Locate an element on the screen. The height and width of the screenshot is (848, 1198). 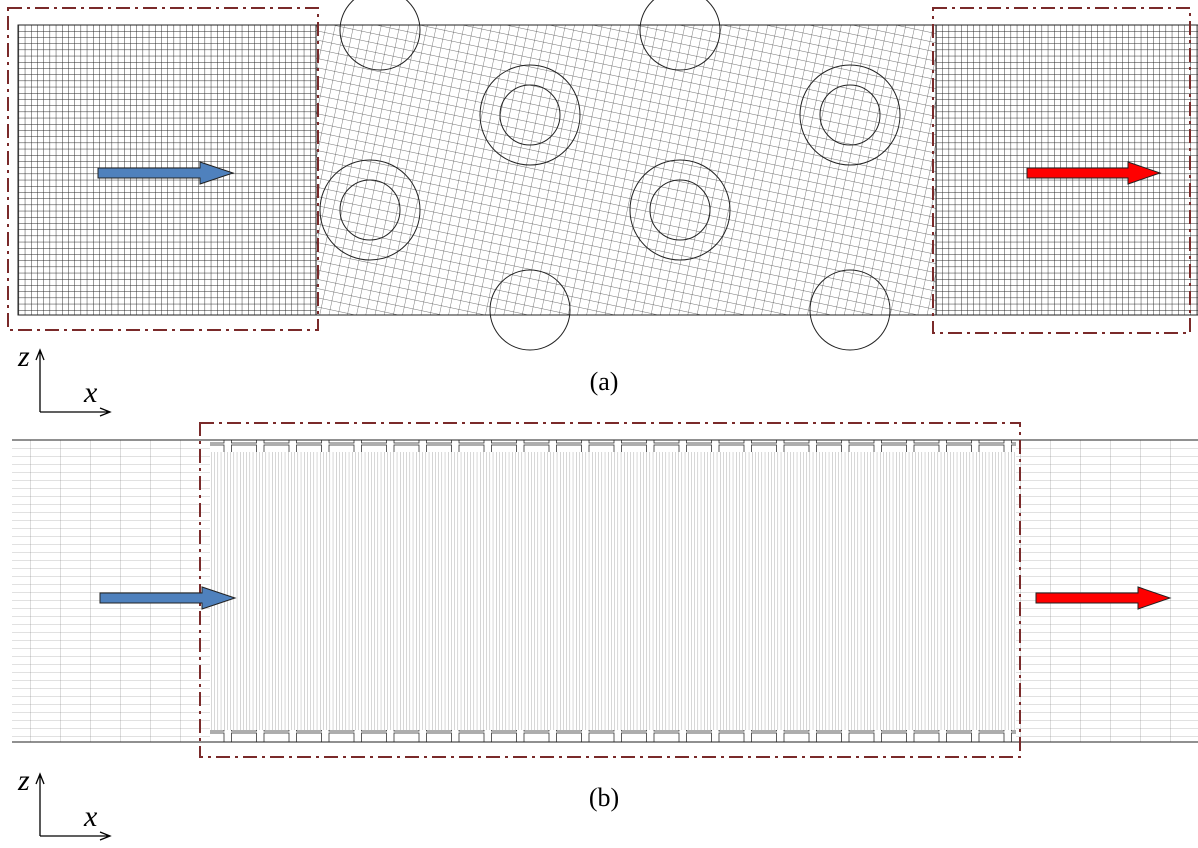
inlet-mesh is located at coordinates (111, 591).